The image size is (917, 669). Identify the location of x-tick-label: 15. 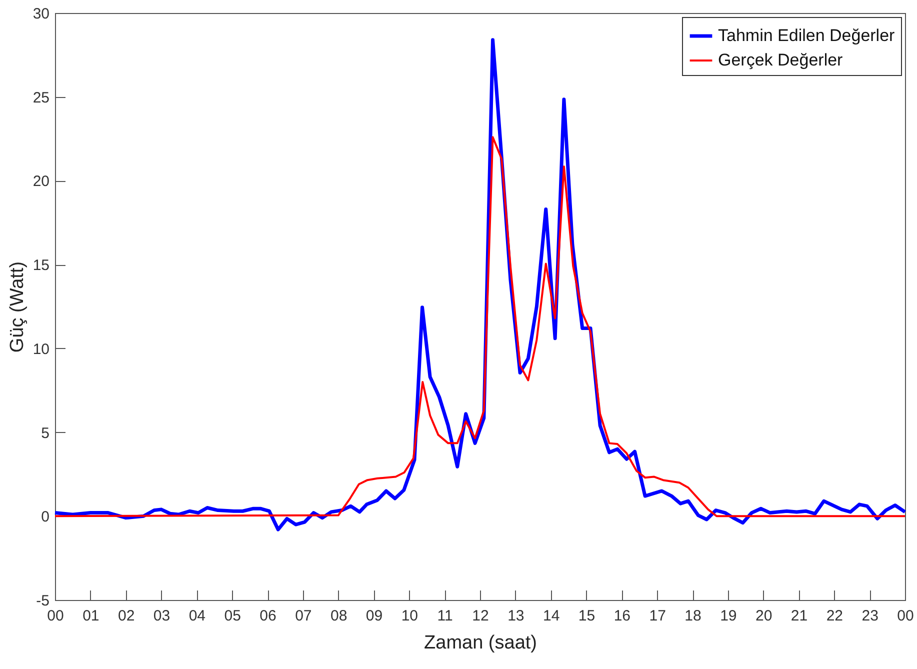
(587, 616).